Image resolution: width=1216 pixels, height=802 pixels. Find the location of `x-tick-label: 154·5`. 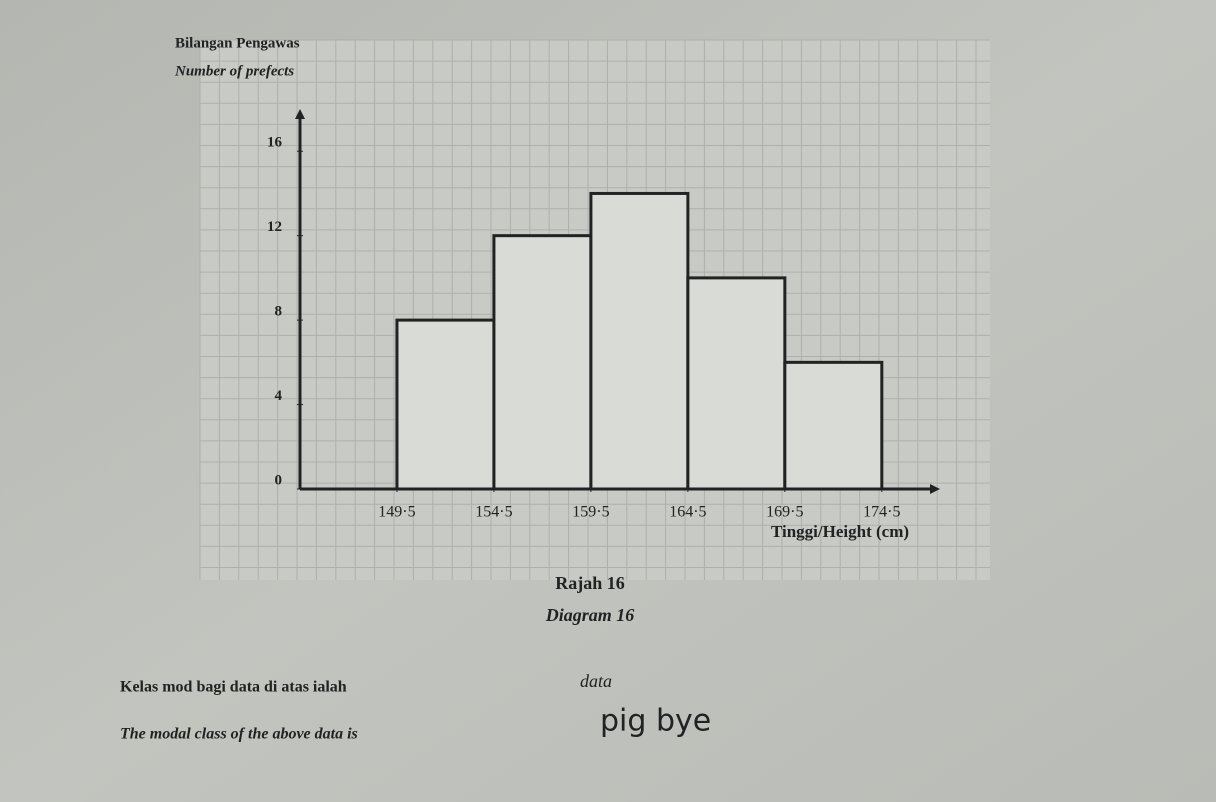

x-tick-label: 154·5 is located at coordinates (493, 512).